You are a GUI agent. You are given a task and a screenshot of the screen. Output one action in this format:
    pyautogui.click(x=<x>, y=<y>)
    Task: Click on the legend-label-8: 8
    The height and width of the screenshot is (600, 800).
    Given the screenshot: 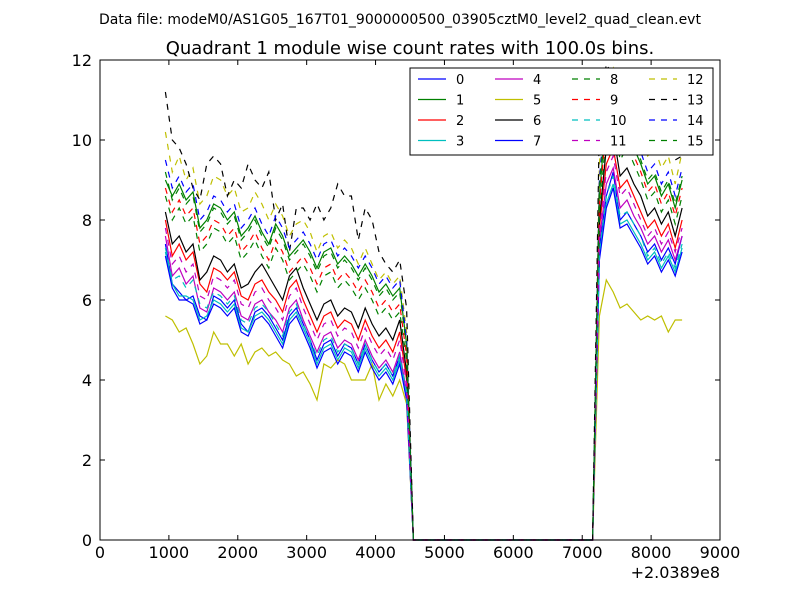 What is the action you would take?
    pyautogui.click(x=614, y=80)
    